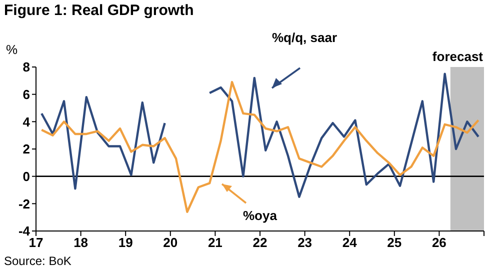 Image resolution: width=500 pixels, height=273 pixels. I want to click on chart-title: Figure 1: Real GDP growth, so click(99, 10).